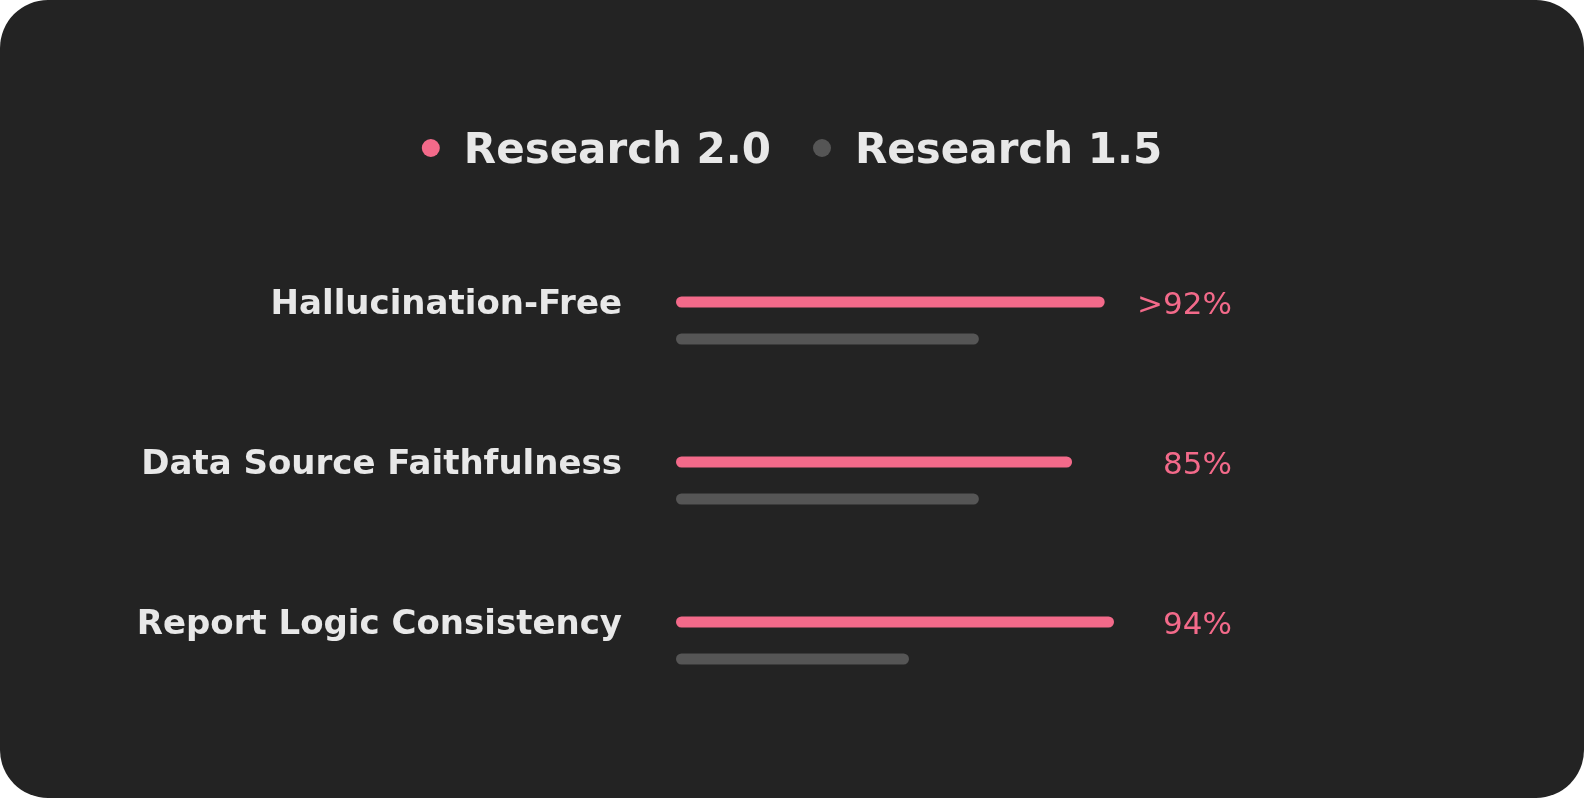 Image resolution: width=1584 pixels, height=798 pixels. I want to click on y-tick-label: Data Source Faithfulness, so click(381, 462).